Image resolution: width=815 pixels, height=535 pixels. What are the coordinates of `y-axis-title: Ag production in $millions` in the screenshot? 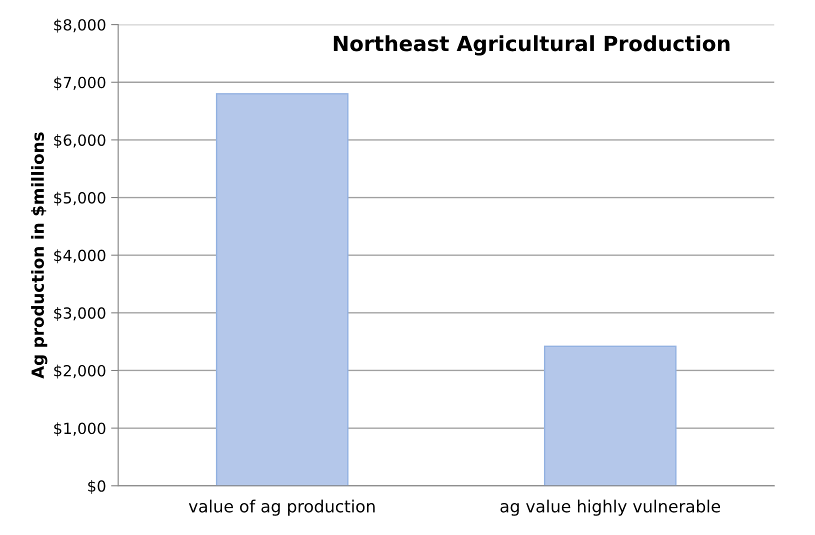 It's located at (39, 255).